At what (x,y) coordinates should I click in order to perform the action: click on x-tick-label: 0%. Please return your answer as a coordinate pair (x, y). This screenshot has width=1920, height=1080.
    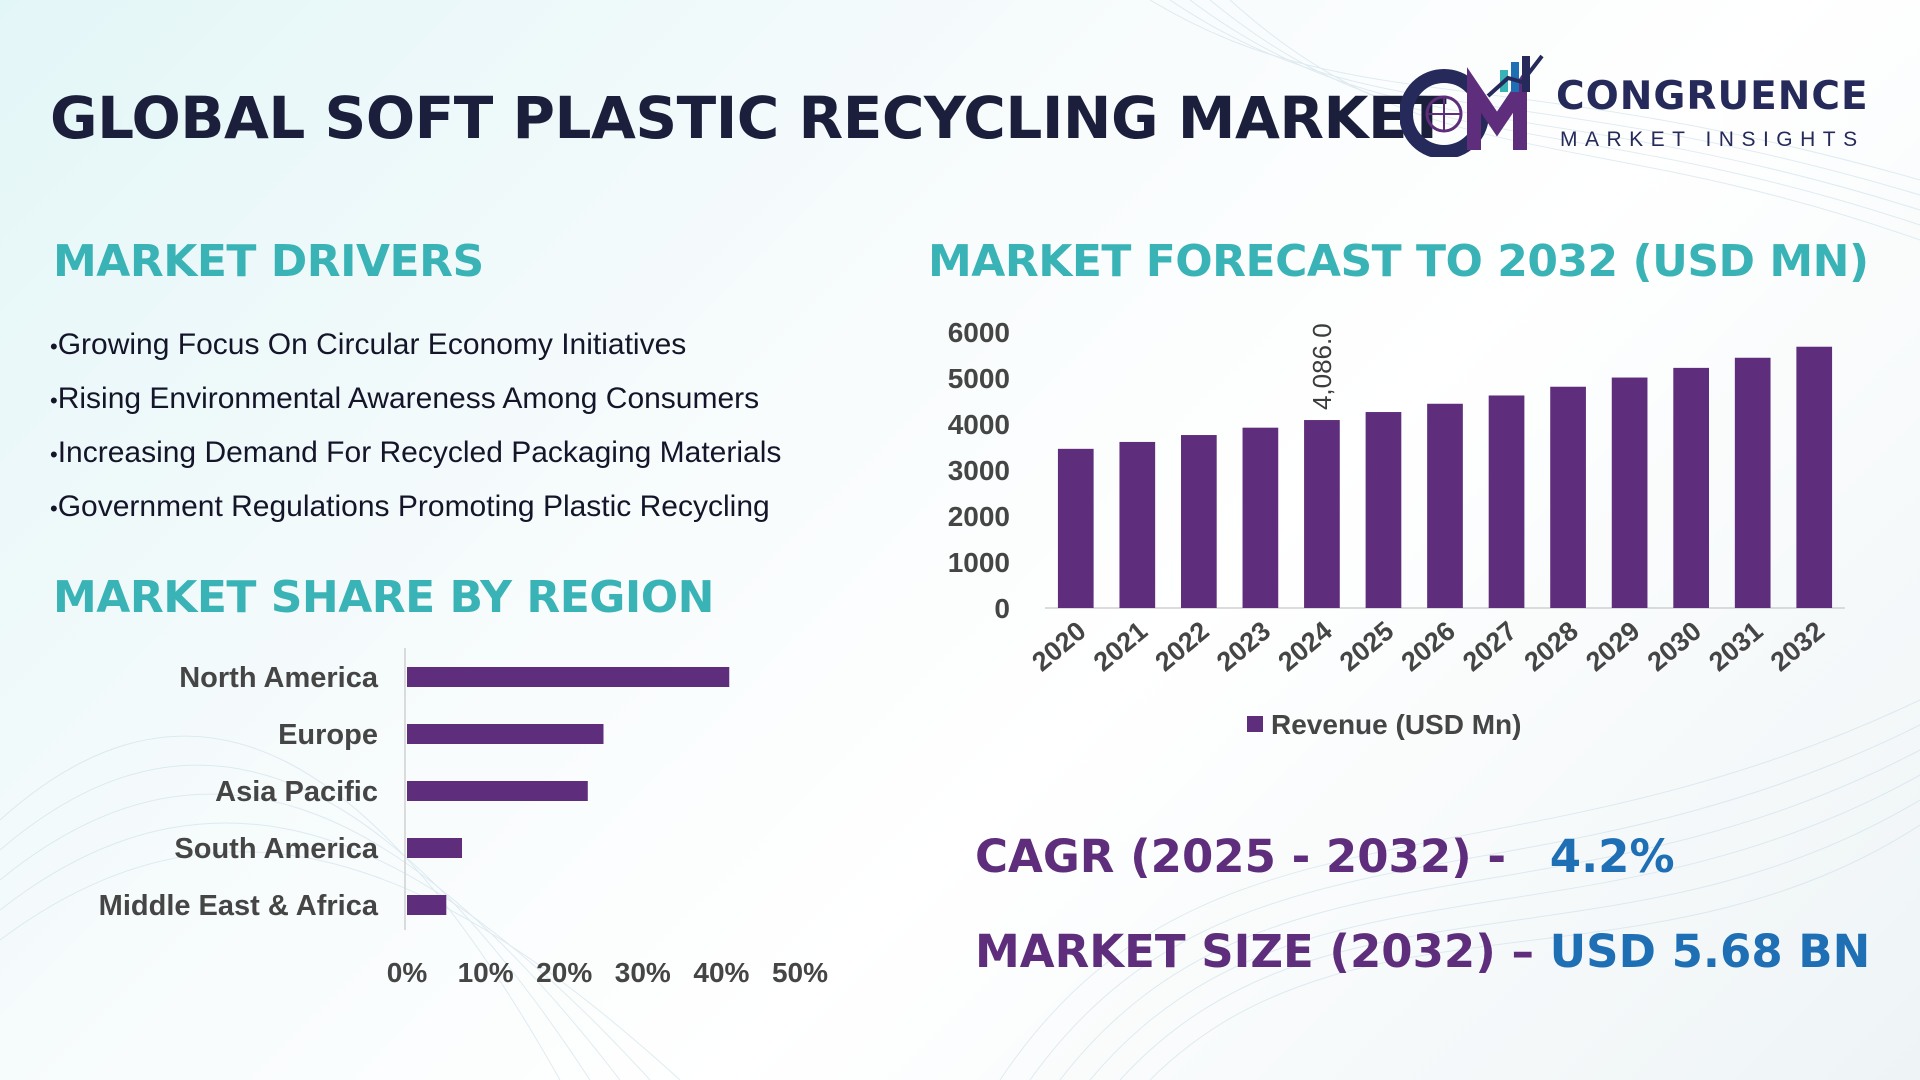
    Looking at the image, I should click on (407, 972).